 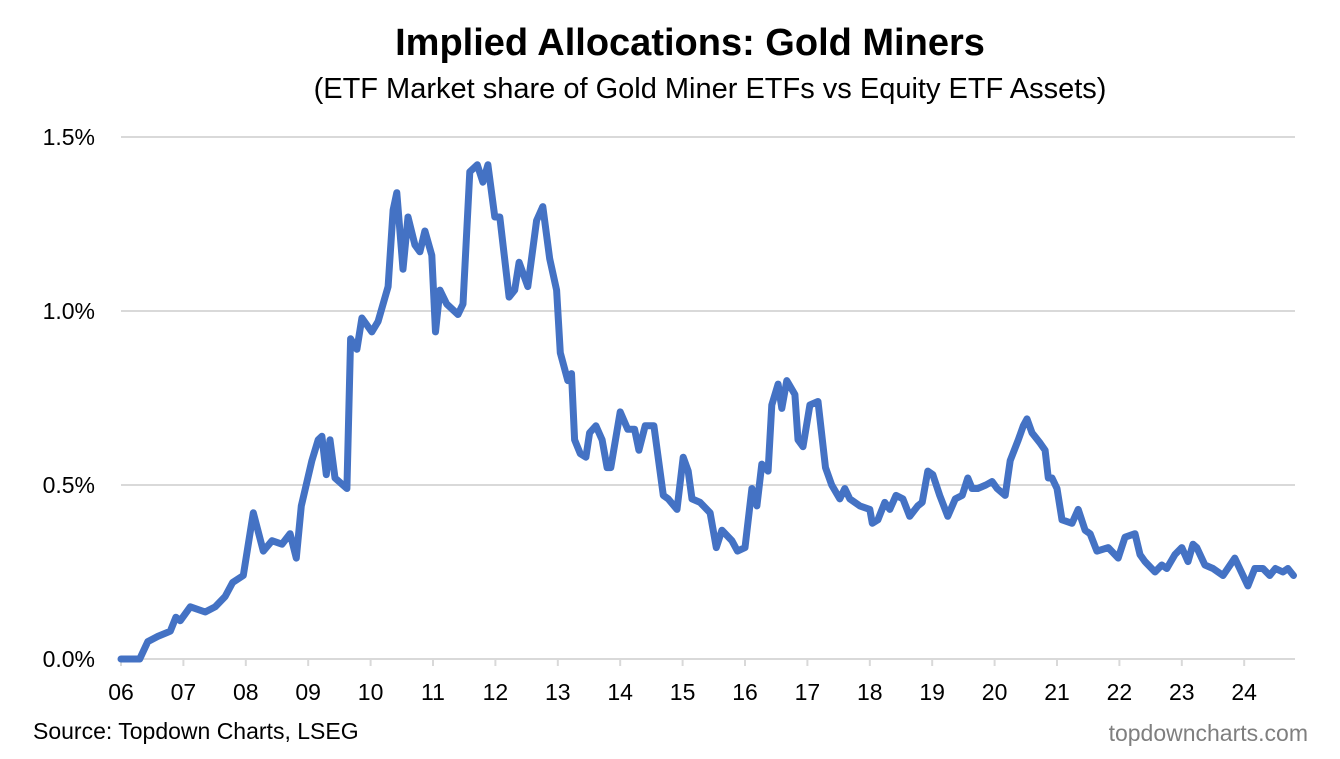 I want to click on x-tick-label: 06, so click(x=121, y=692).